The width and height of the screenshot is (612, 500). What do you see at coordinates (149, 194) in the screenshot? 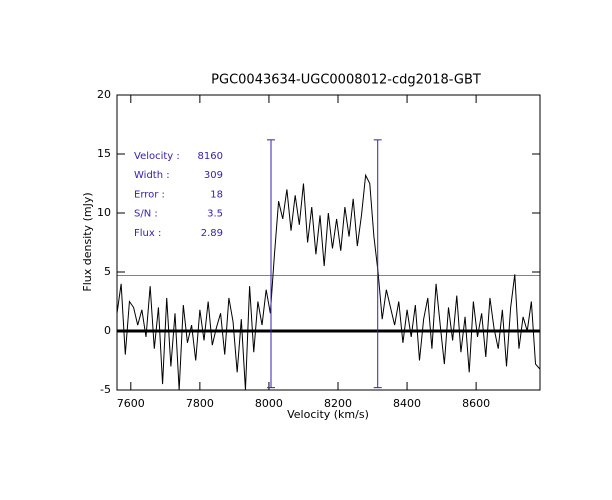
I see `annotation-label: Error :` at bounding box center [149, 194].